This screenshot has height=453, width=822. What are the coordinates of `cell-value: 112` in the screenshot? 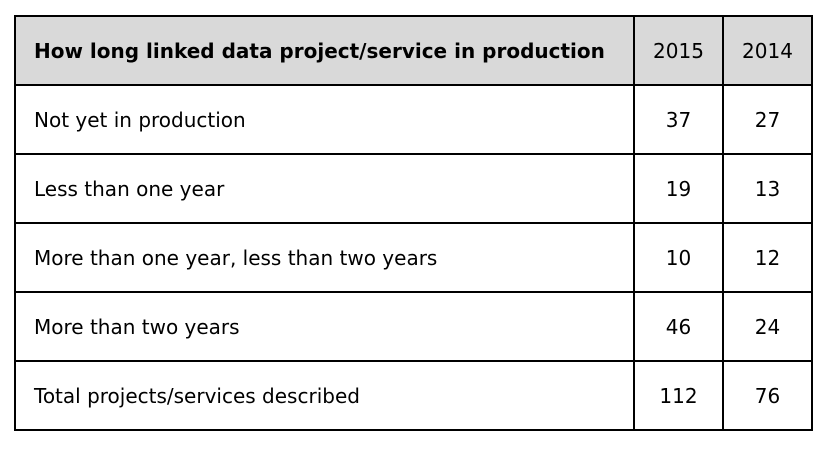 It's located at (678, 395).